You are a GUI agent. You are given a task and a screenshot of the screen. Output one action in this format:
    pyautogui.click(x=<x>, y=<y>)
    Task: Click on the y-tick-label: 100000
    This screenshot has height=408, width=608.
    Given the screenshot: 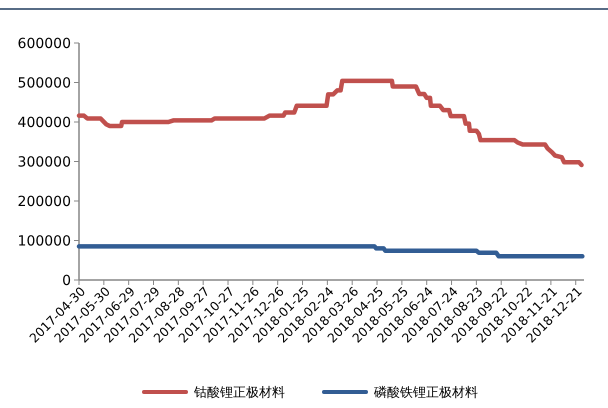 What is the action you would take?
    pyautogui.click(x=44, y=241)
    